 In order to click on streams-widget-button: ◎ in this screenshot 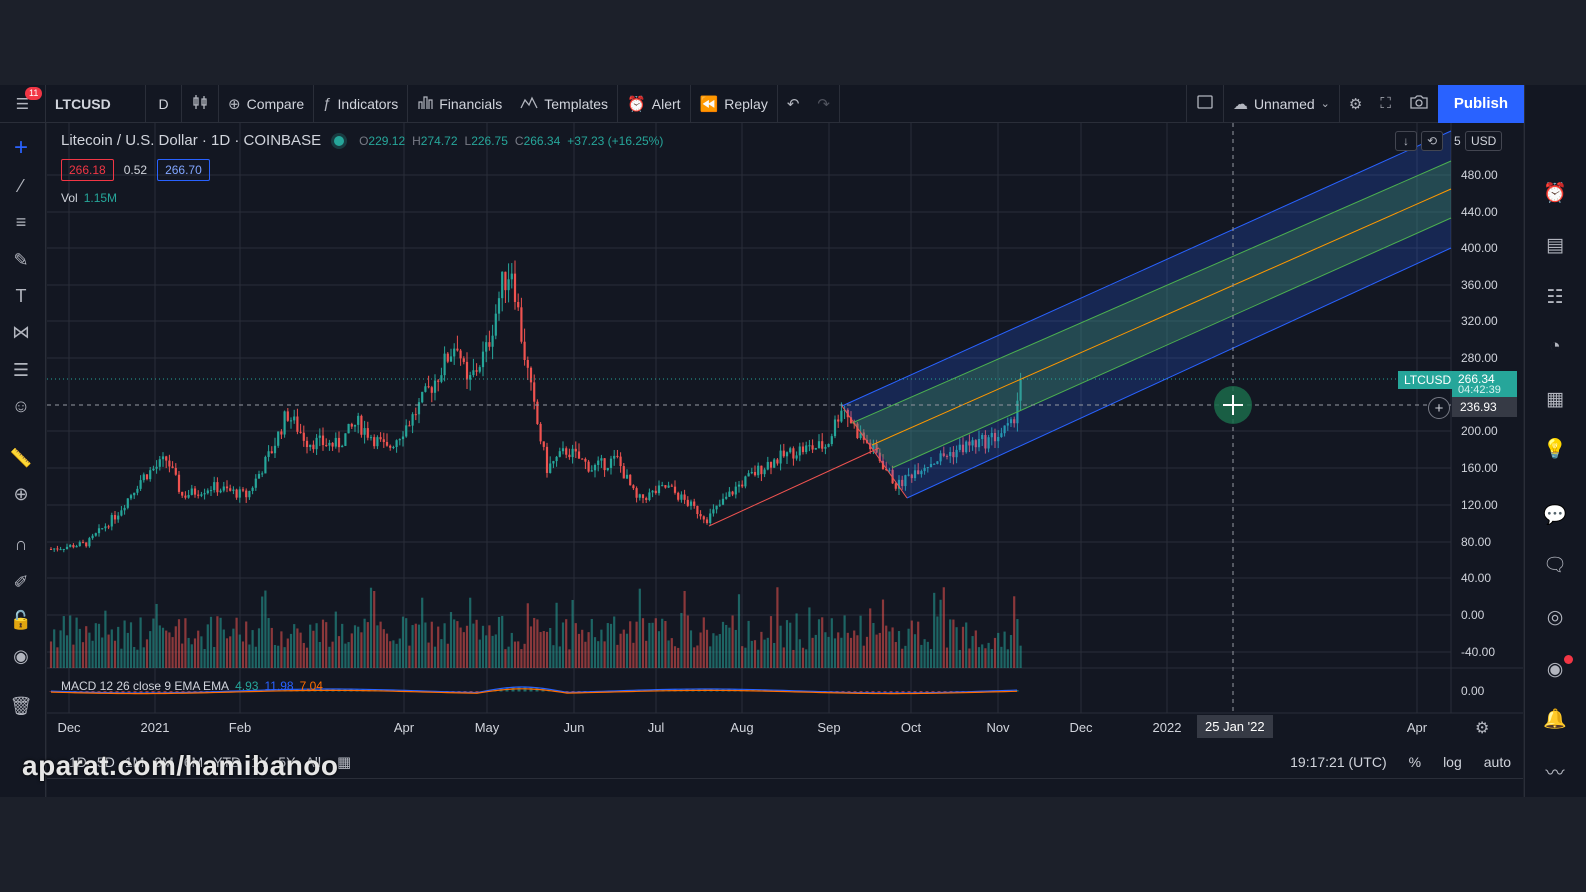, I will do `click(1555, 617)`.